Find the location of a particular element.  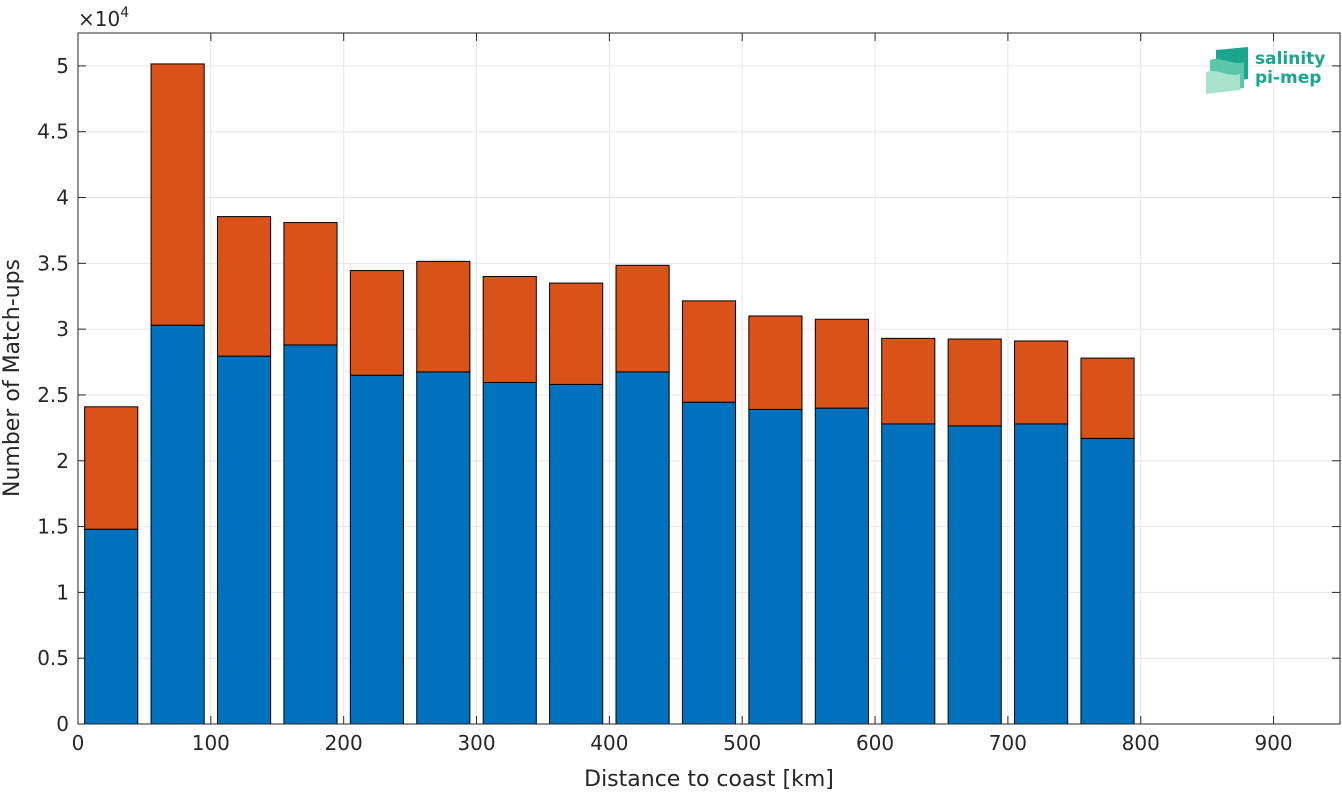

x-tick-label: 200 is located at coordinates (344, 743).